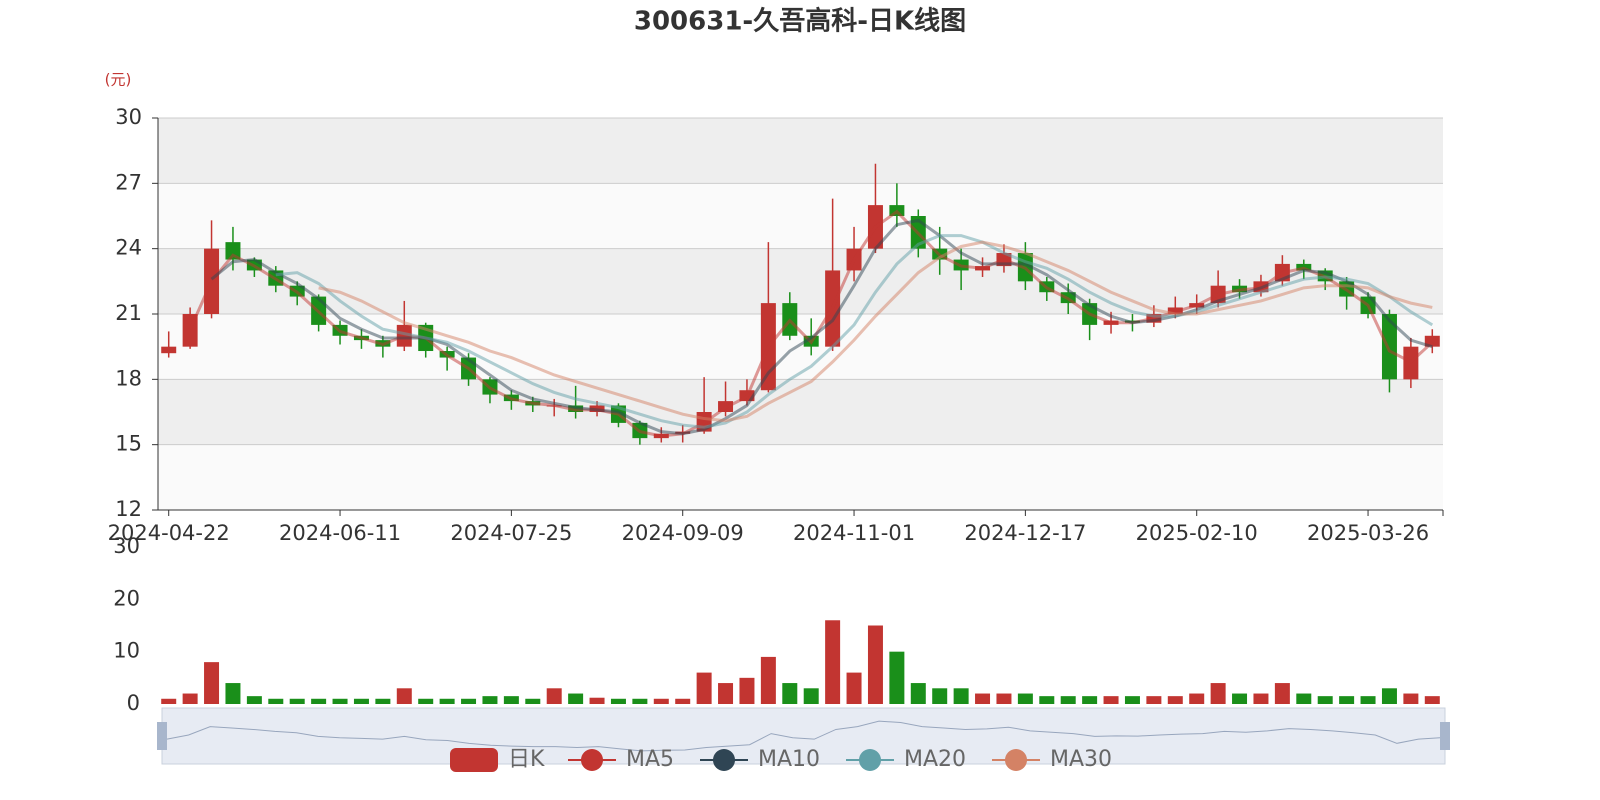 This screenshot has width=1600, height=800. What do you see at coordinates (683, 533) in the screenshot?
I see `x-tick-label: 2024-09-09` at bounding box center [683, 533].